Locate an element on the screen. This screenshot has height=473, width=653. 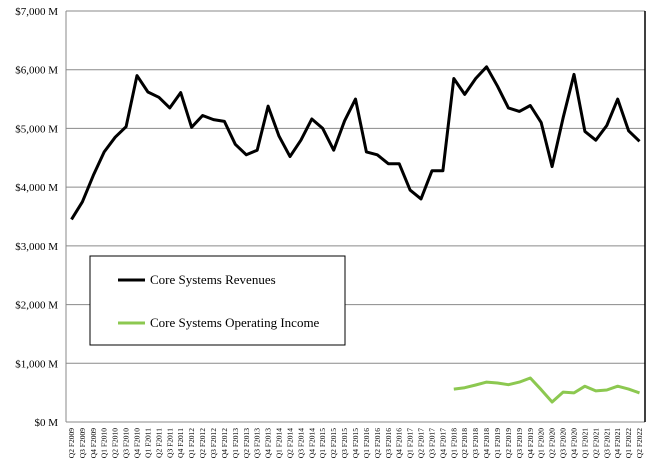
x-tick-label: Q4 F2013 is located at coordinates (268, 443).